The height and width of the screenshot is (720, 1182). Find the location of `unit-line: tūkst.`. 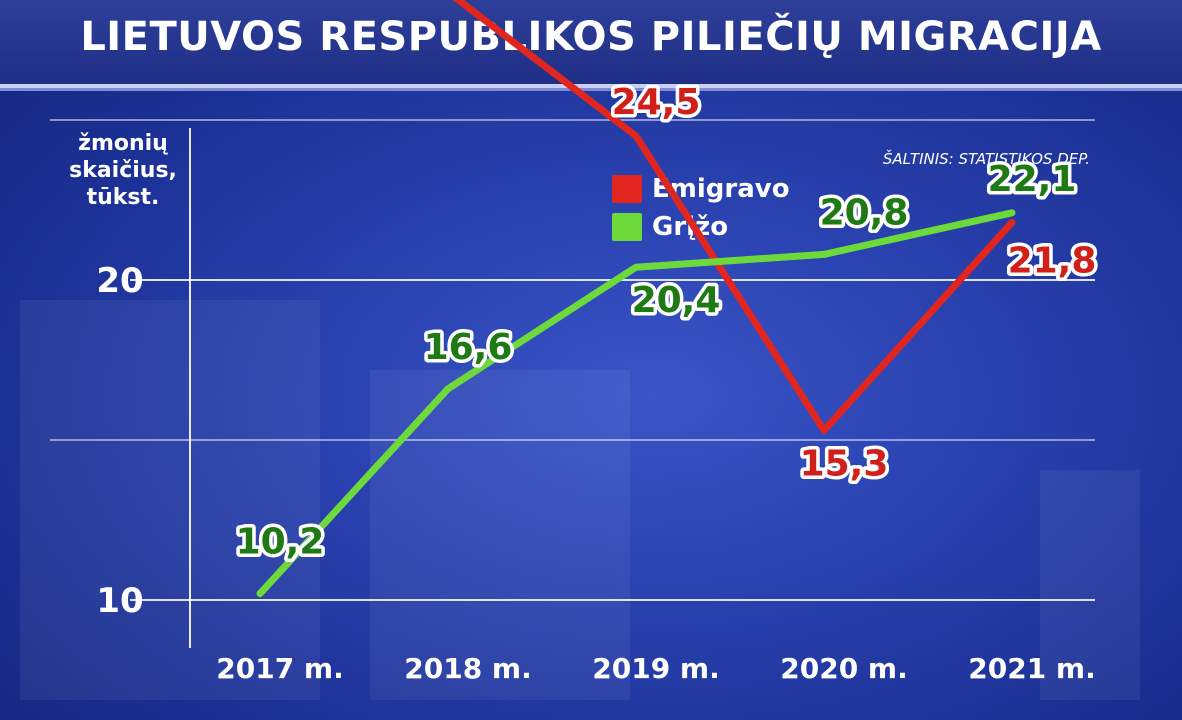

unit-line: tūkst. is located at coordinates (123, 197).